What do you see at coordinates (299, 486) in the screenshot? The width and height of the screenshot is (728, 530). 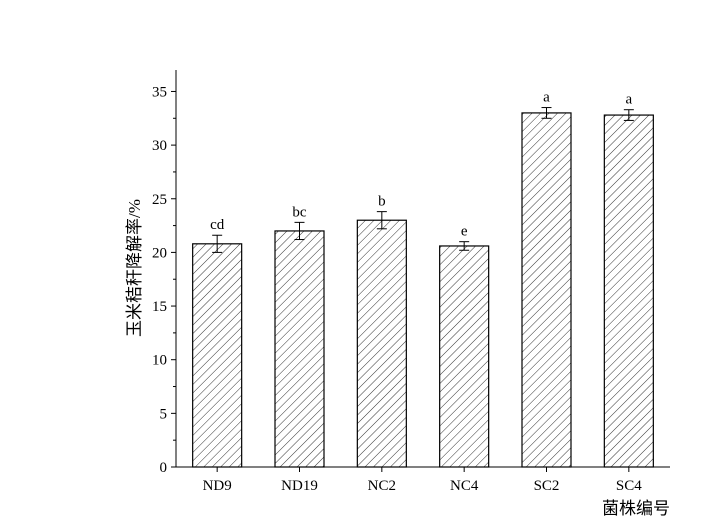 I see `x-tick-label: ND19` at bounding box center [299, 486].